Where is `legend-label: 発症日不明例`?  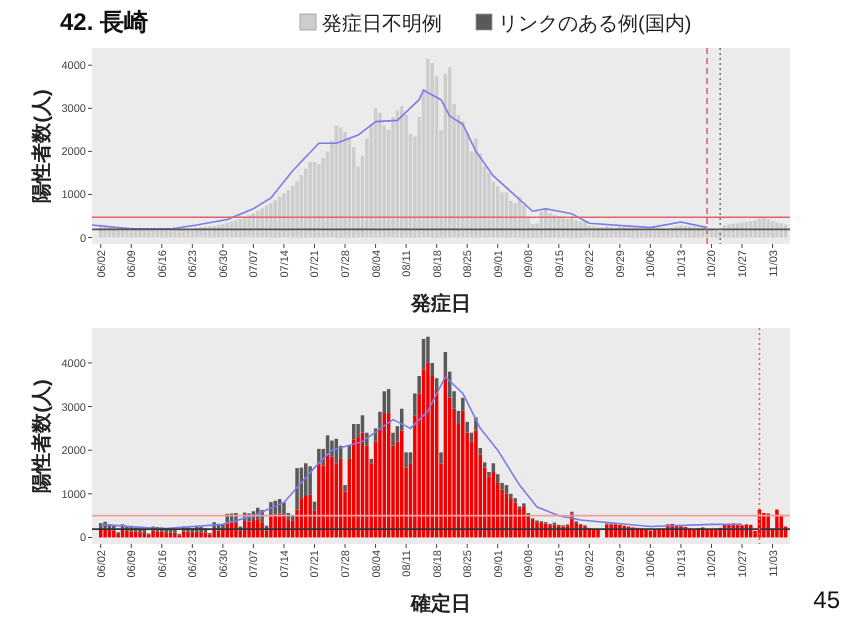 legend-label: 発症日不明例 is located at coordinates (382, 24).